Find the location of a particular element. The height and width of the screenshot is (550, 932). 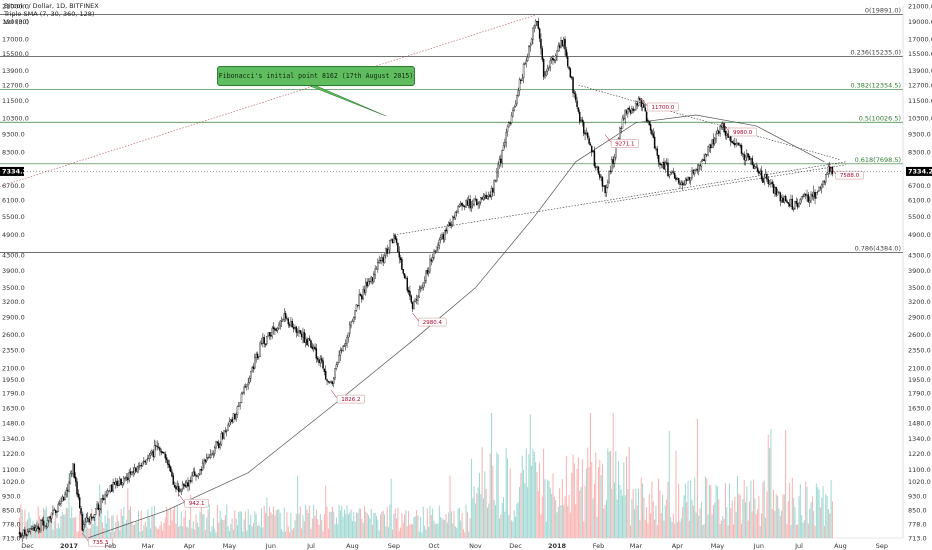

price-tick-right: 3500.0 is located at coordinates (919, 288).